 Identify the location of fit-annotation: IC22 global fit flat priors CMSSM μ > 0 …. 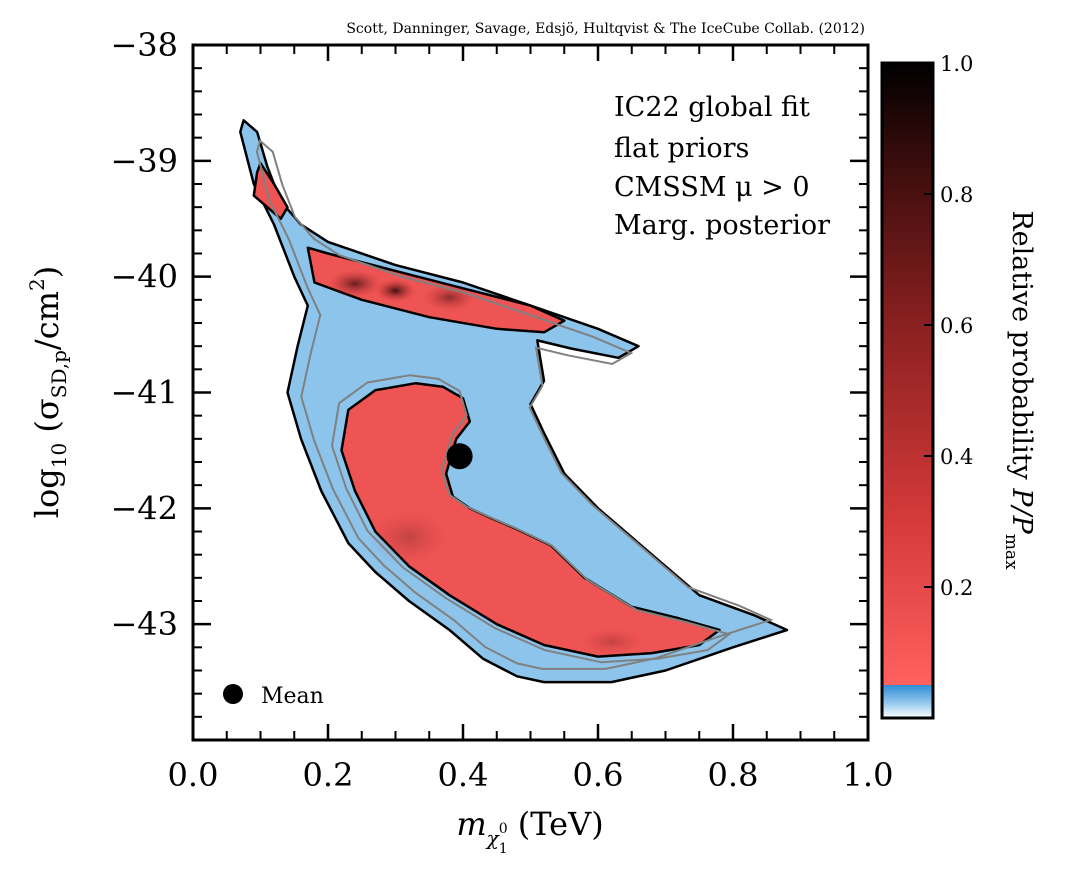
(722, 166).